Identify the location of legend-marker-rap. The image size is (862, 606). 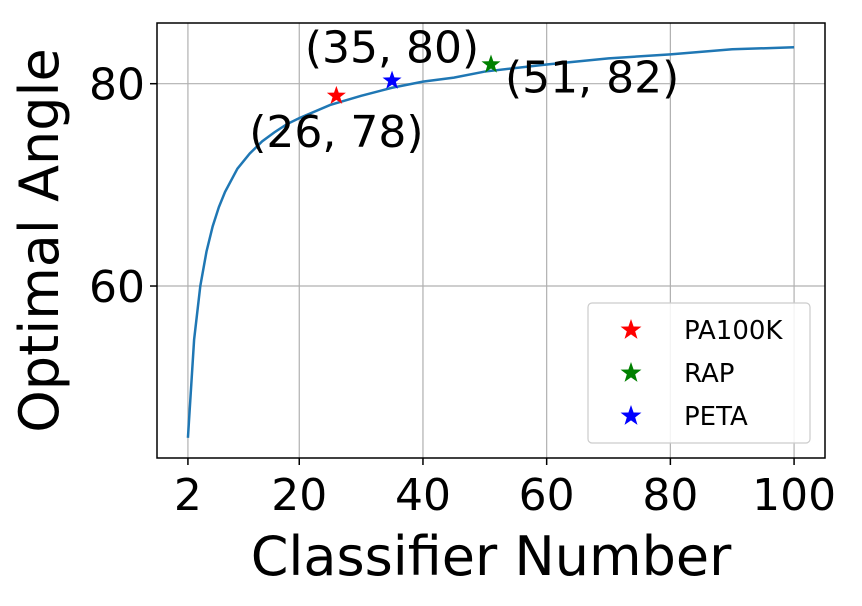
(631, 372).